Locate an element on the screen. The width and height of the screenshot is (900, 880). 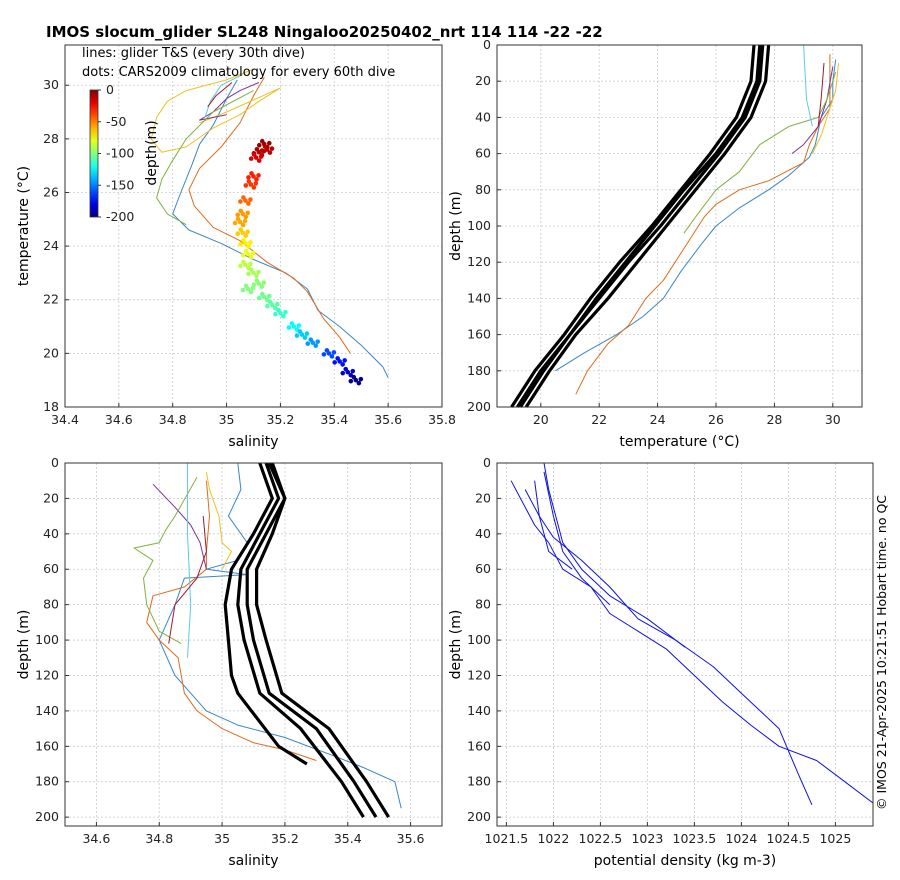
y-axis-label: temperature (°C) is located at coordinates (24, 226).